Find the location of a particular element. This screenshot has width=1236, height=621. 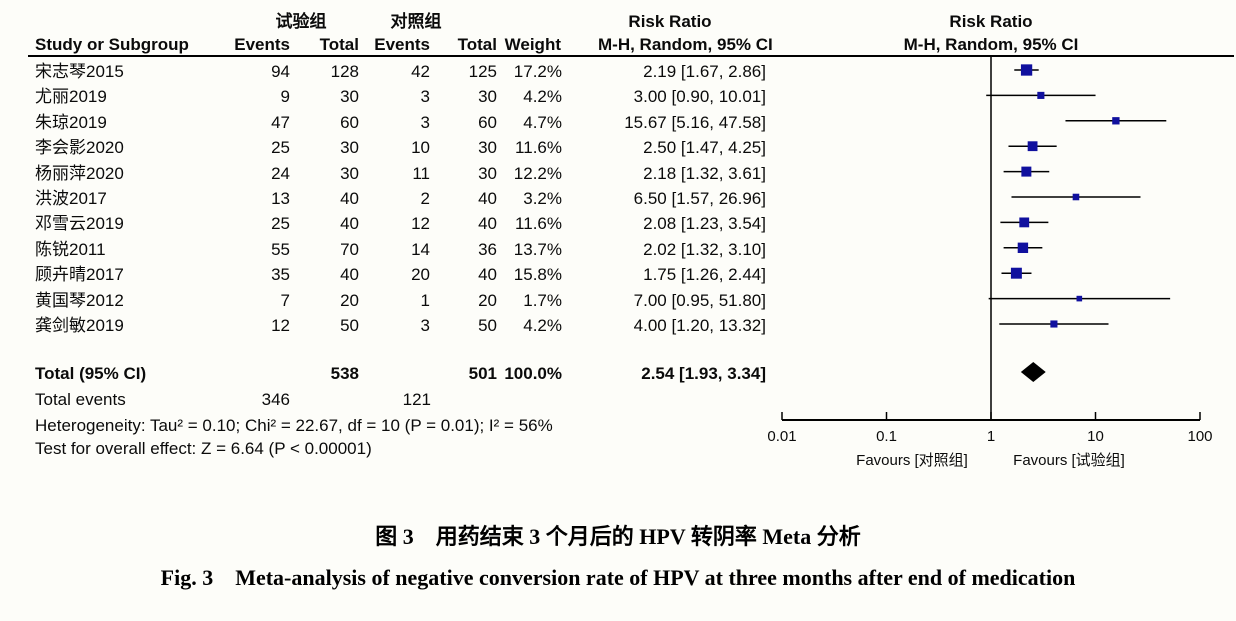

cell-events-control: 12 is located at coordinates (420, 224).